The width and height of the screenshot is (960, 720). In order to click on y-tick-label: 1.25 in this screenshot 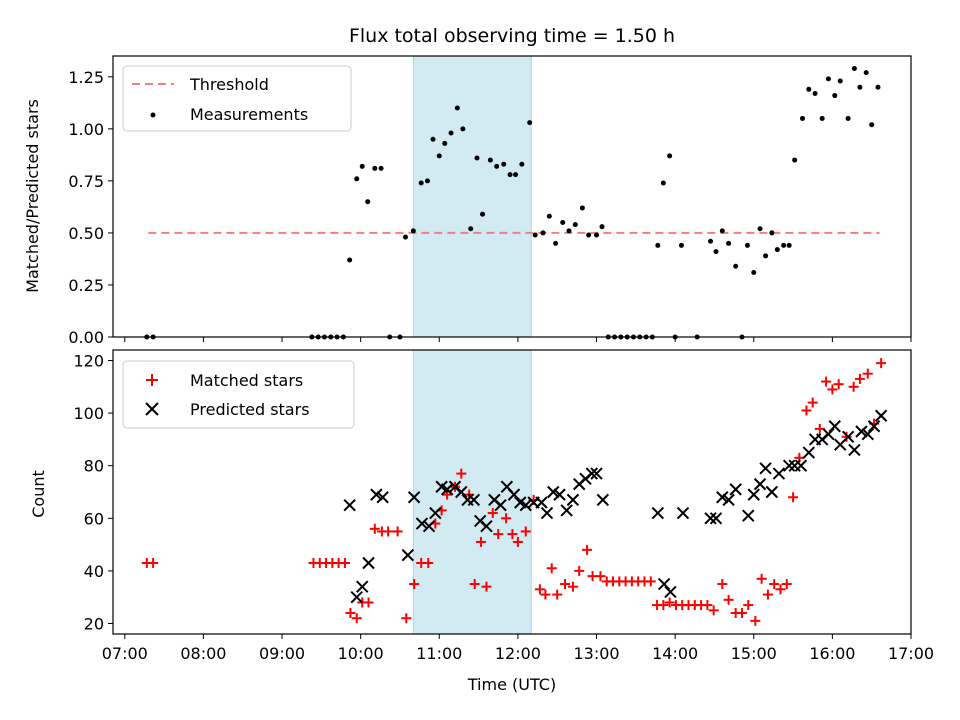, I will do `click(86, 77)`.